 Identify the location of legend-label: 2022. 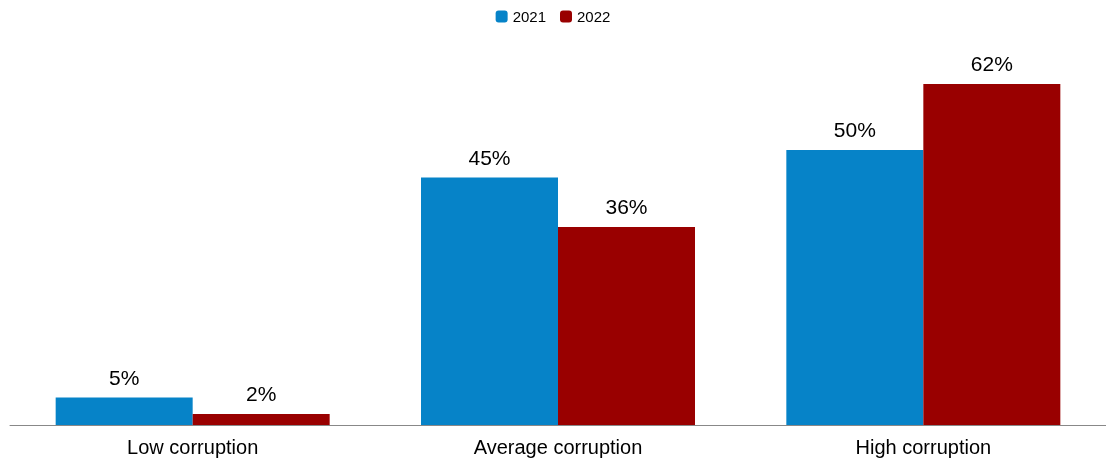
(594, 16).